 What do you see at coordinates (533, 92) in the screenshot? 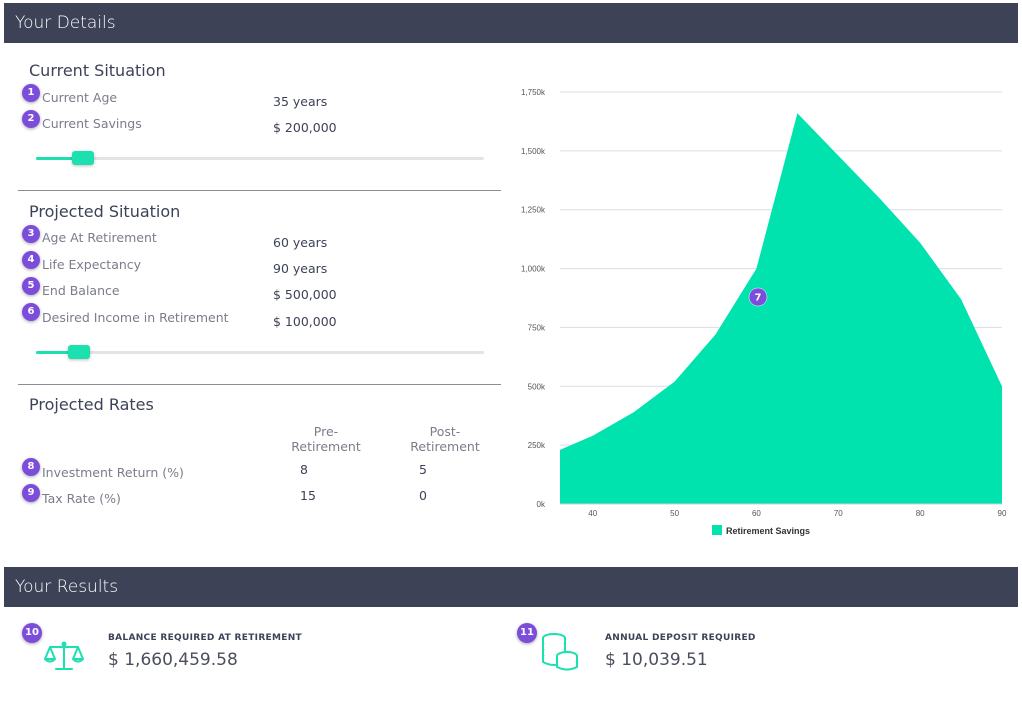
I see `y-tick-label: 1,750k` at bounding box center [533, 92].